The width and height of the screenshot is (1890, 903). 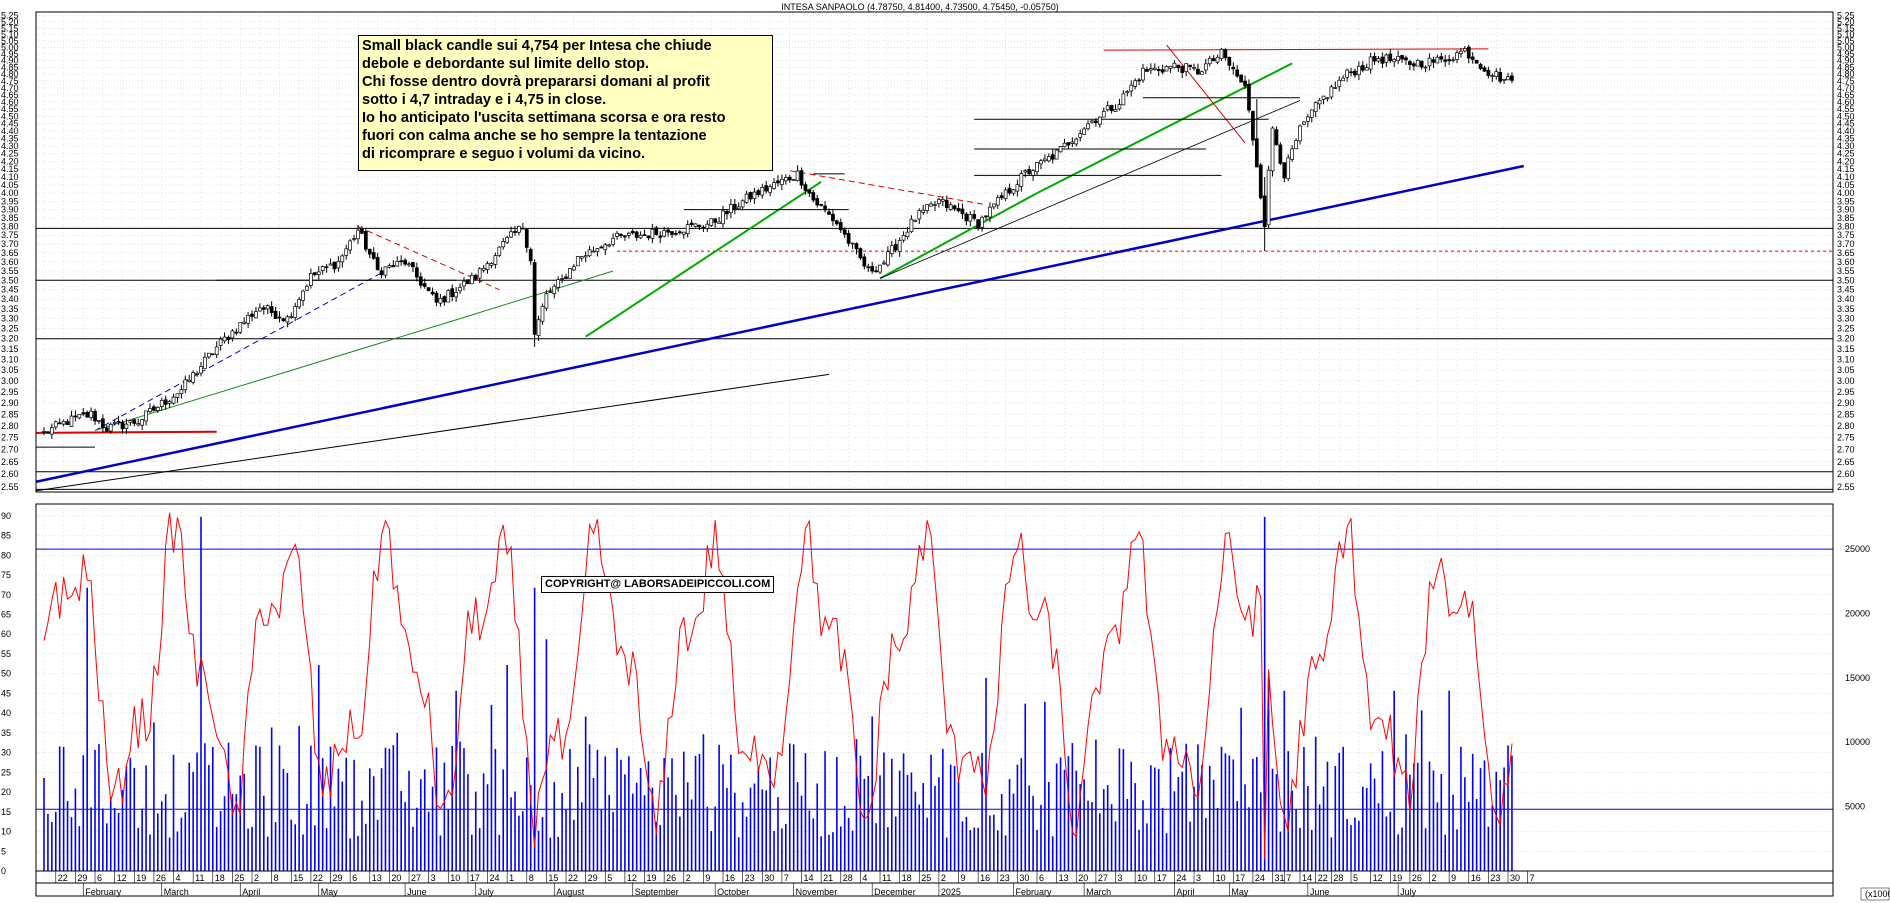 I want to click on day-tick-label: 12, so click(x=632, y=878).